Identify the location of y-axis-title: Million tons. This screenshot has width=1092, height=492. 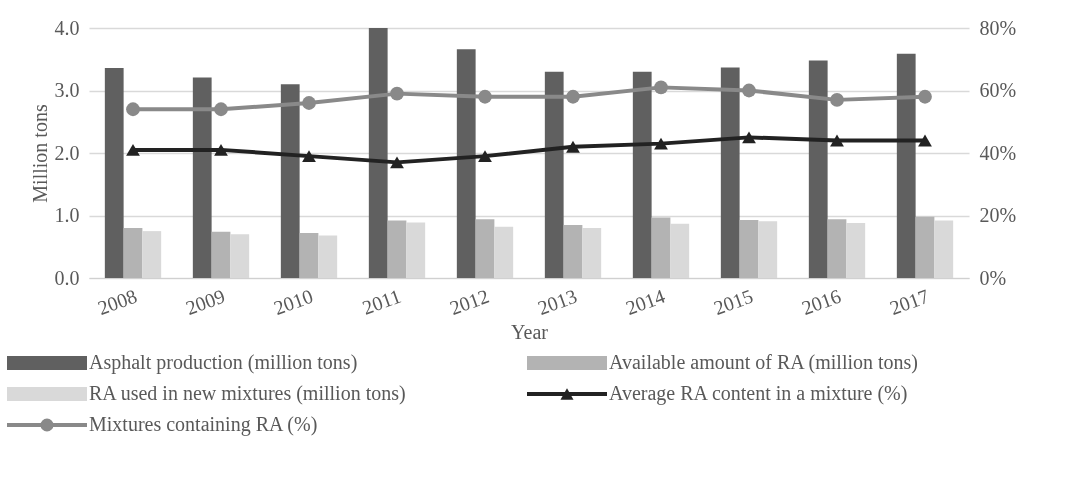
(39, 153).